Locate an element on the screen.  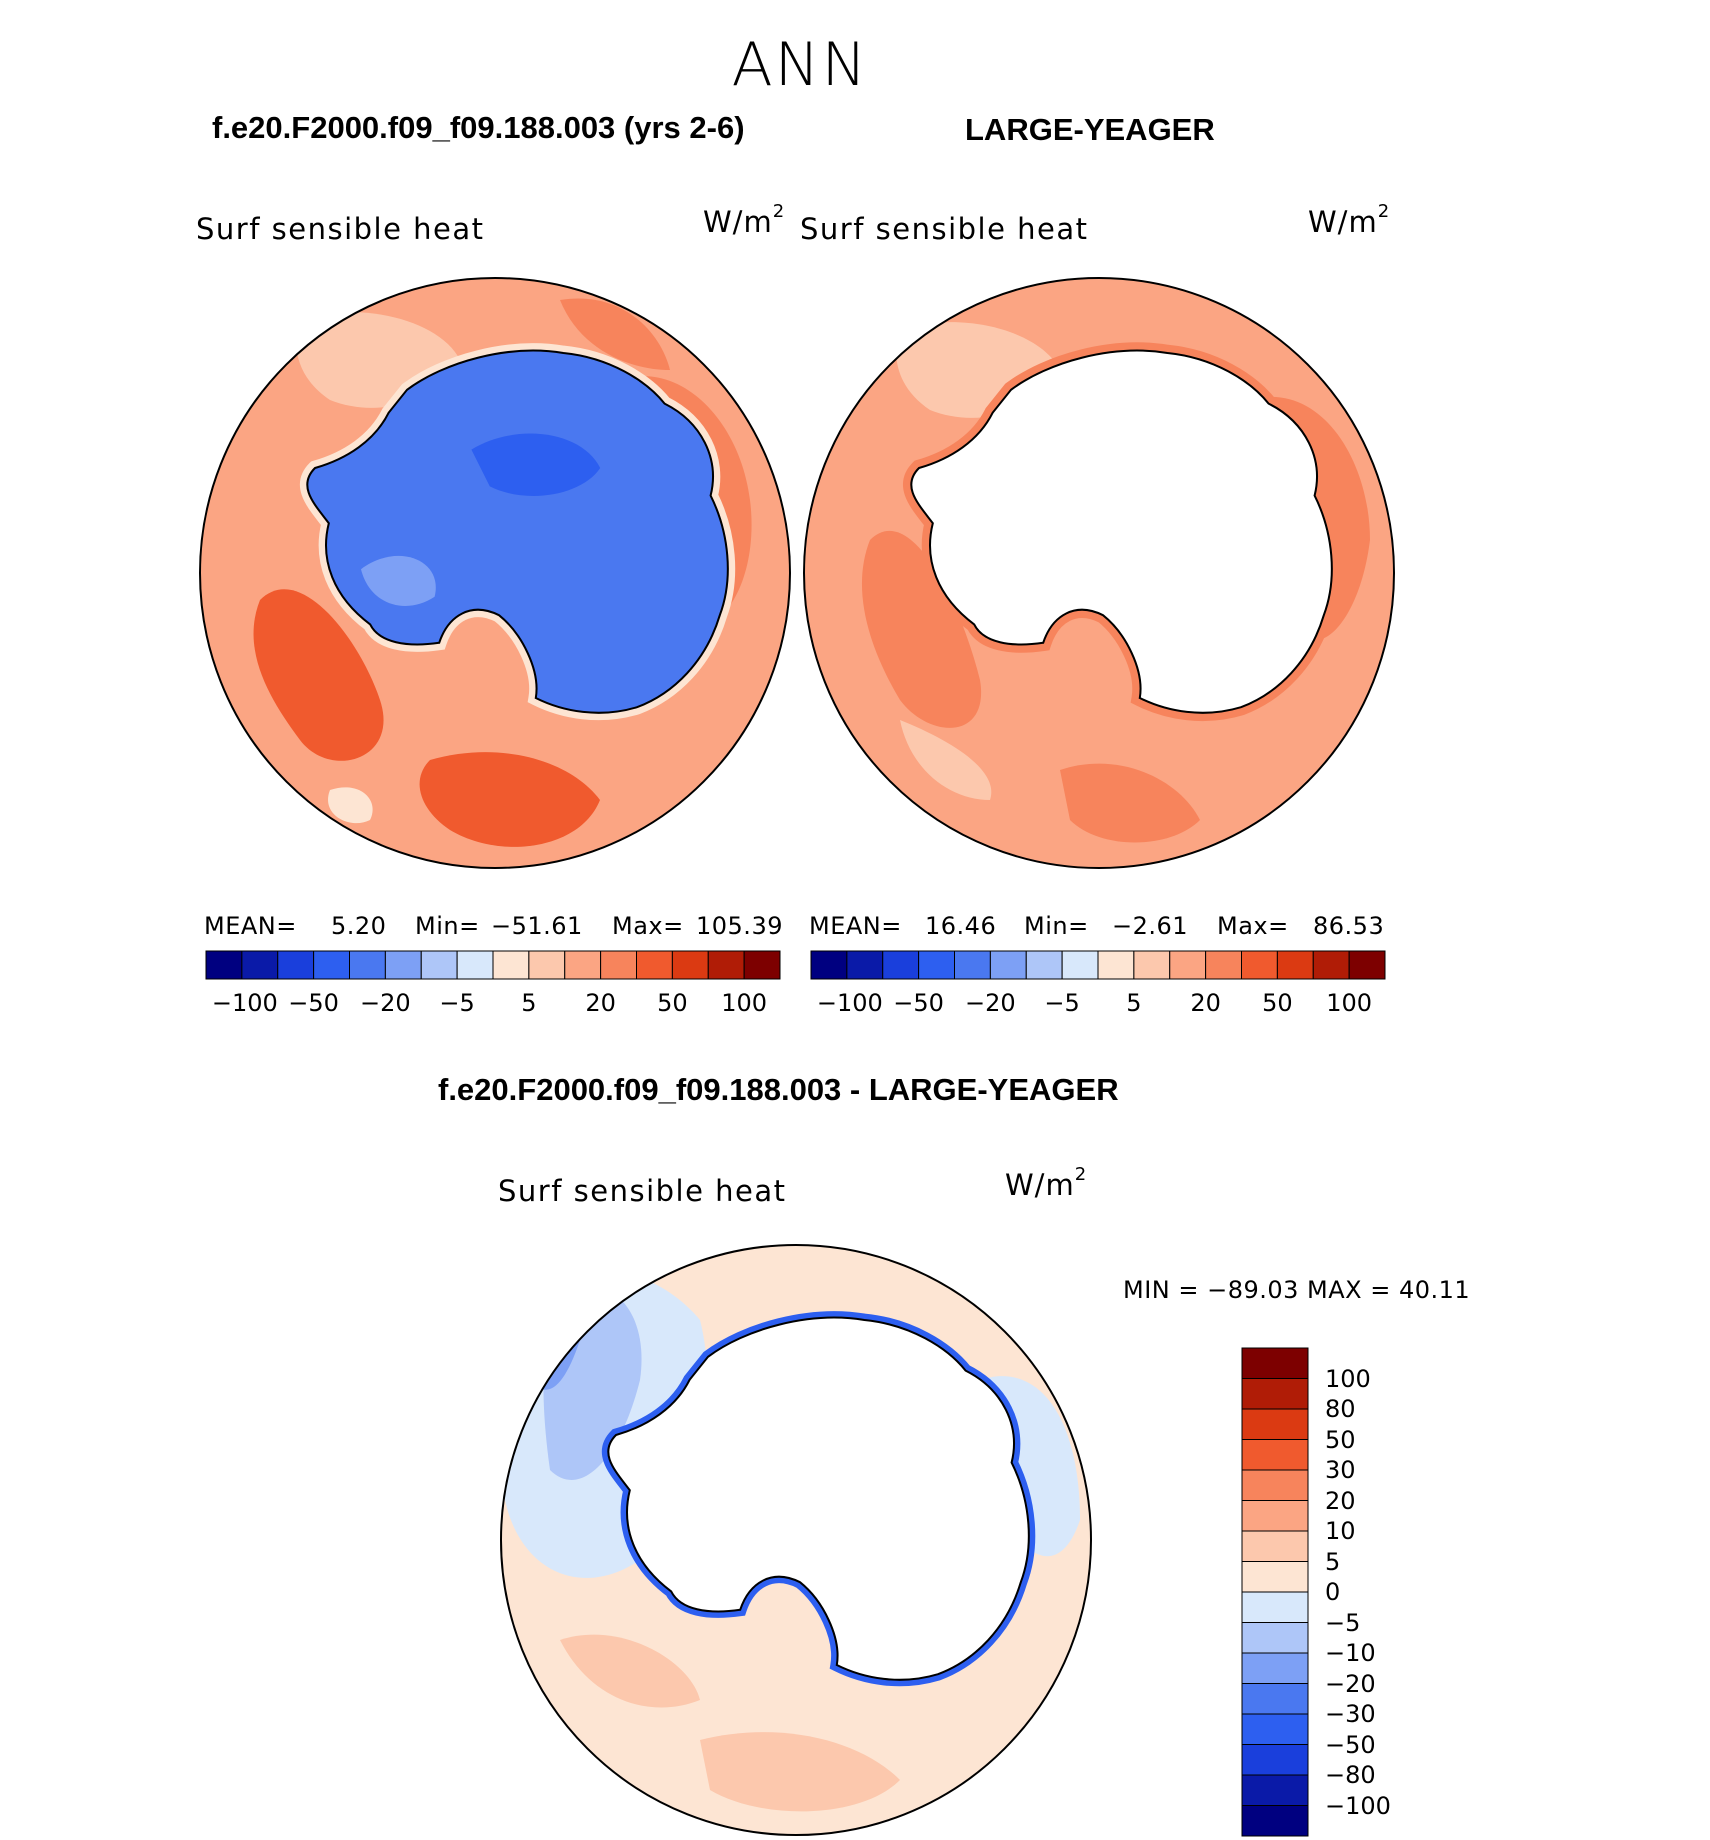
test-map is located at coordinates (495, 573).